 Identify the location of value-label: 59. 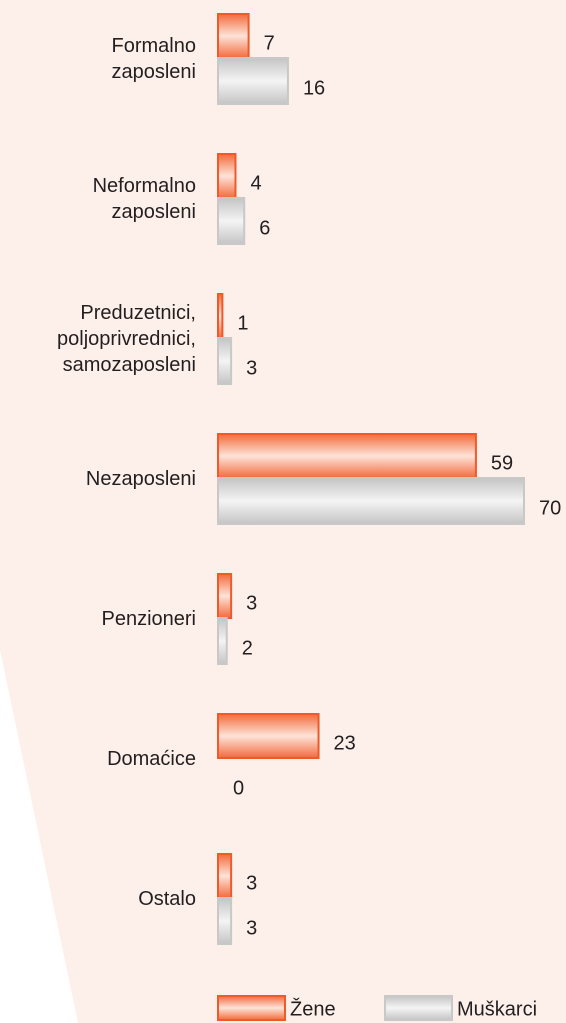
(502, 463).